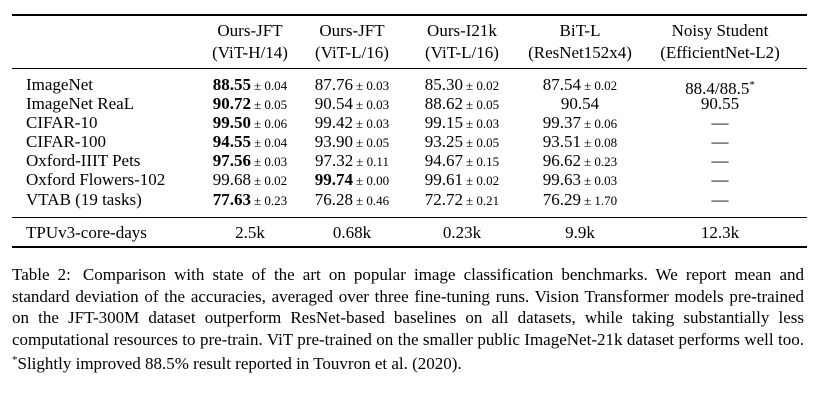 The height and width of the screenshot is (406, 822). I want to click on cell-std: ± 0.11, so click(372, 161).